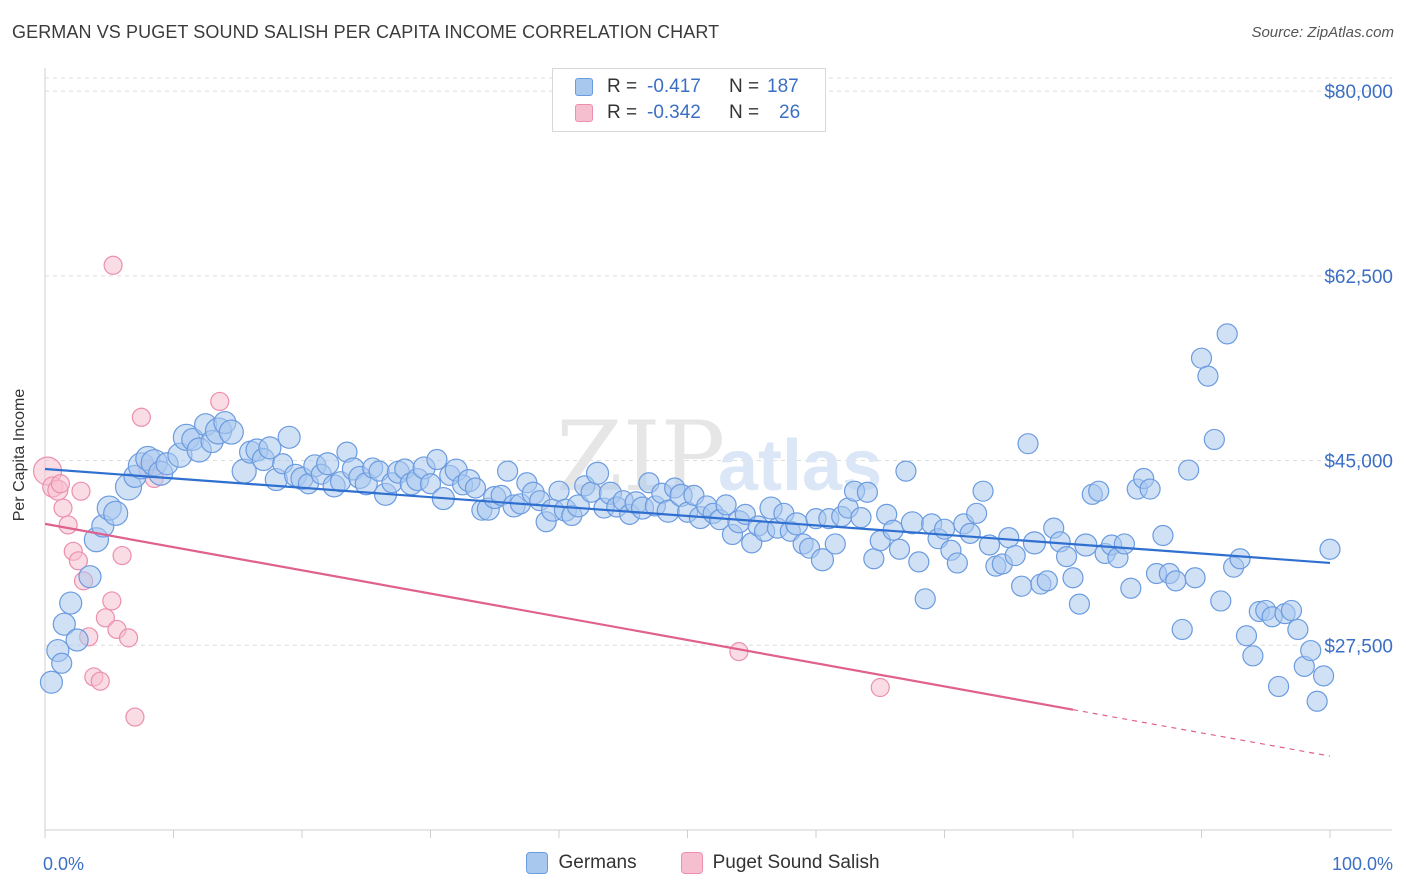  Describe the element at coordinates (584, 113) in the screenshot. I see `legend-swatch-pink` at that location.